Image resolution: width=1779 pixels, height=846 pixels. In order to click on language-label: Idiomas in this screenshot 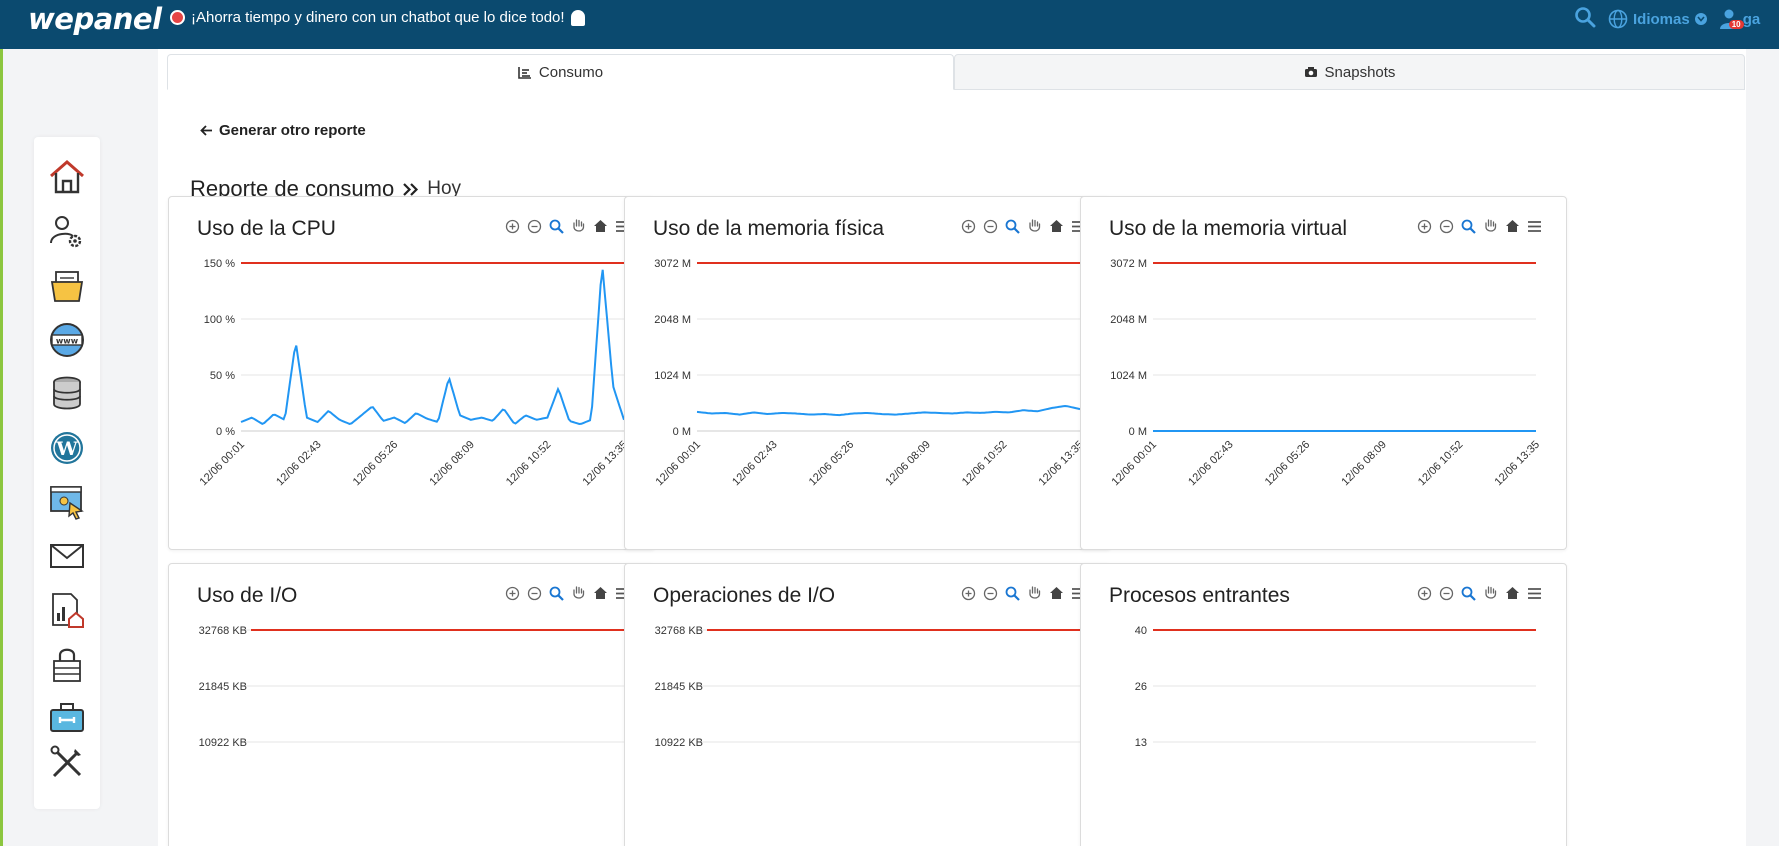, I will do `click(1661, 19)`.